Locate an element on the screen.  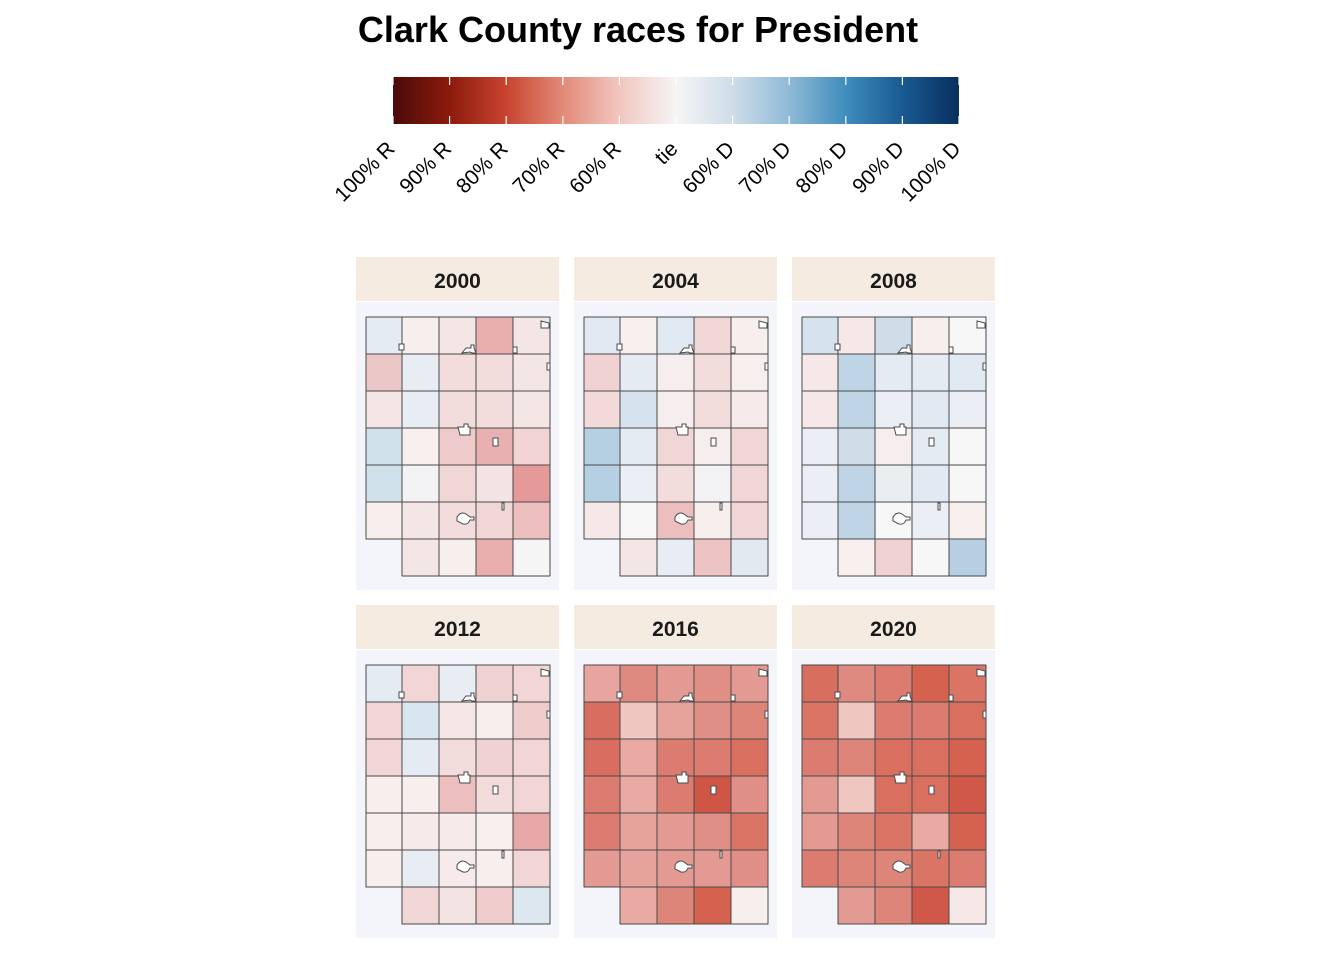
facet-year-label: 2008 is located at coordinates (893, 281).